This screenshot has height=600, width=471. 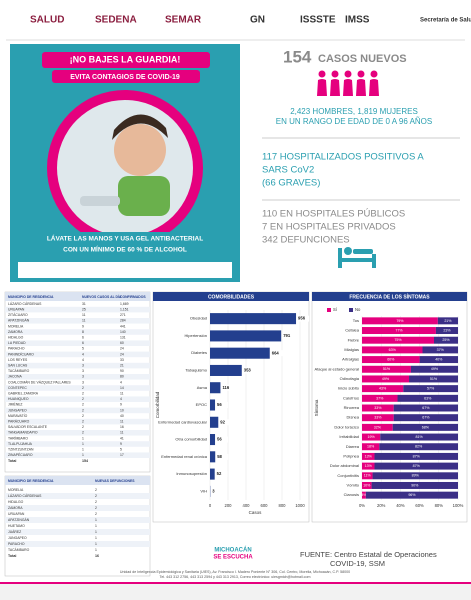 What do you see at coordinates (283, 505) in the screenshot?
I see `x-tick-label: 800` at bounding box center [283, 505].